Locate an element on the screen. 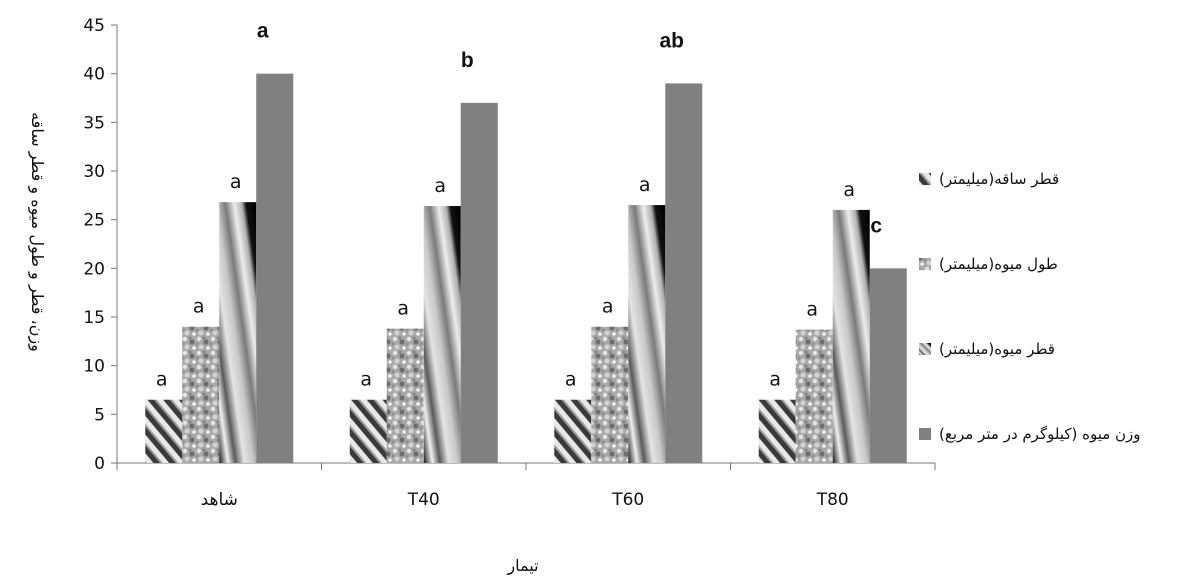  y-tick-label: 10 is located at coordinates (94, 367).